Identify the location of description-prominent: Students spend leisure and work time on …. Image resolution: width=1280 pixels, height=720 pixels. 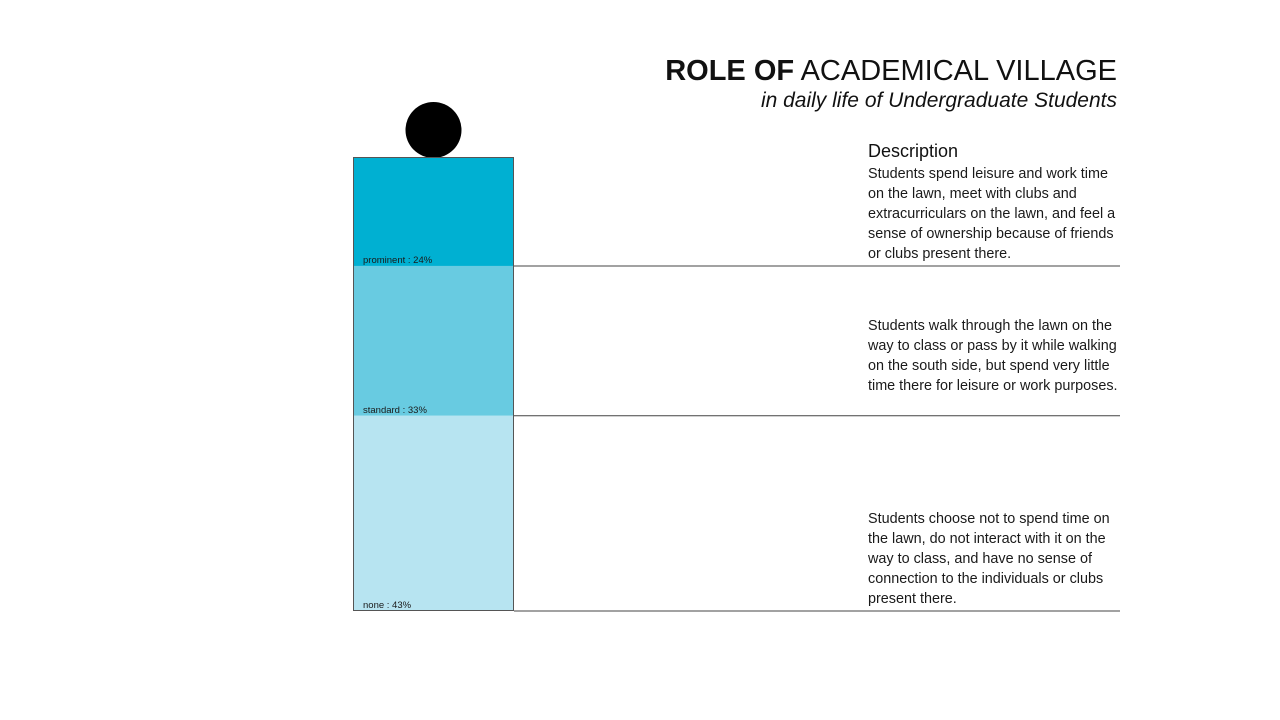
(992, 214).